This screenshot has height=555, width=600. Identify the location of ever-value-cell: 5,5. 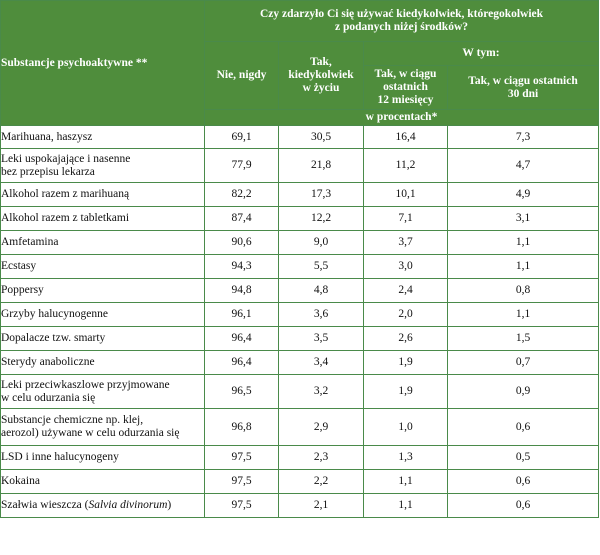
(321, 266).